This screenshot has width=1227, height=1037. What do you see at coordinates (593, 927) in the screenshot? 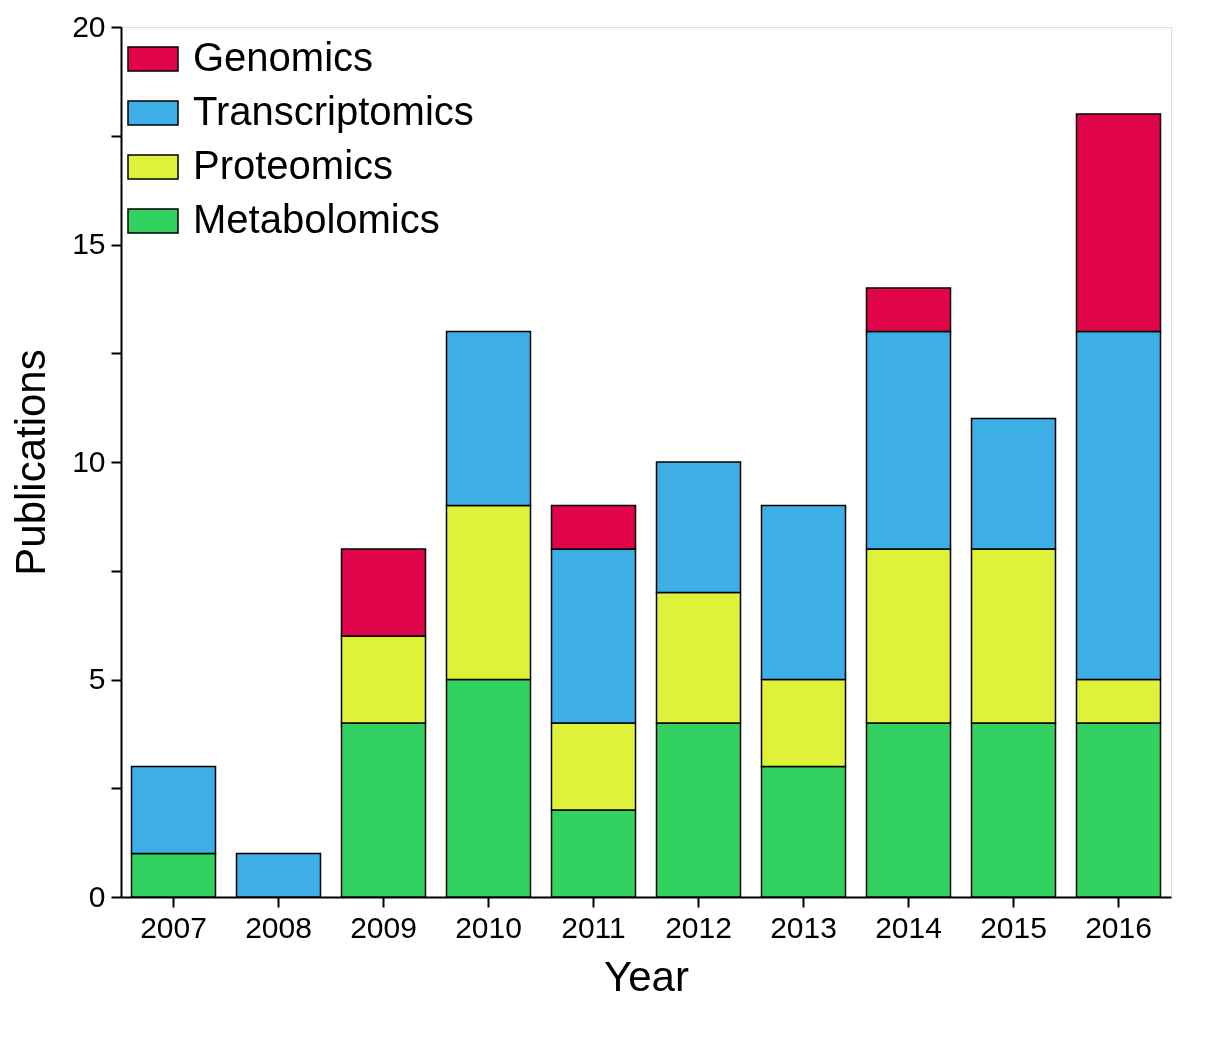
I see `x-tick-label: 2011` at bounding box center [593, 927].